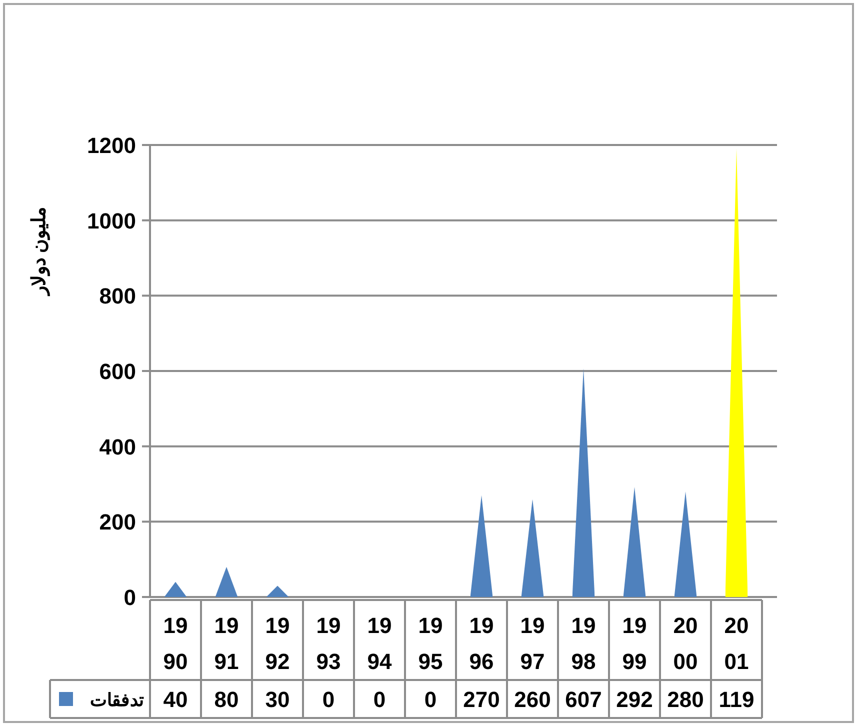 The image size is (857, 726). Describe the element at coordinates (634, 699) in the screenshot. I see `data-label: 292` at that location.